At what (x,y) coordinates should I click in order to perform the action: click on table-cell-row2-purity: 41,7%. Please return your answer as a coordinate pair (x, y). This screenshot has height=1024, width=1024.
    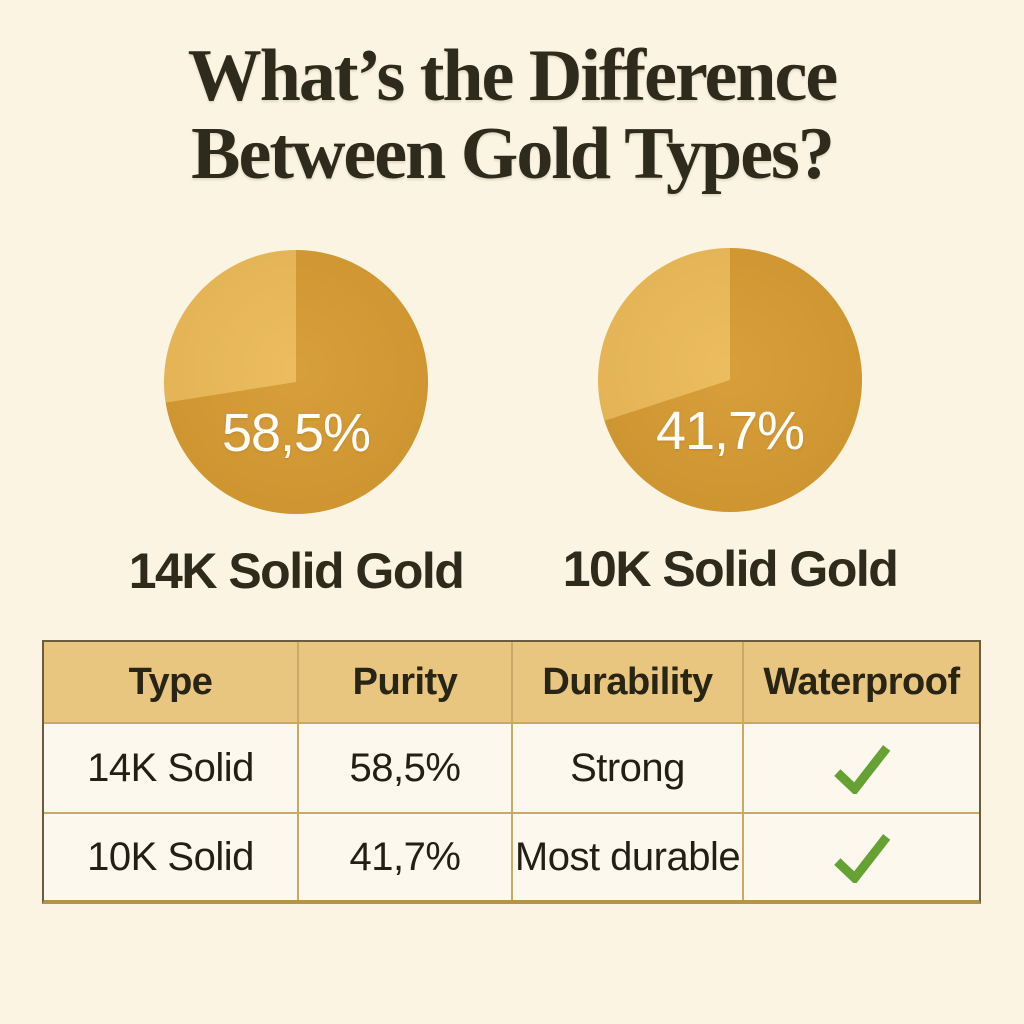
    Looking at the image, I should click on (406, 857).